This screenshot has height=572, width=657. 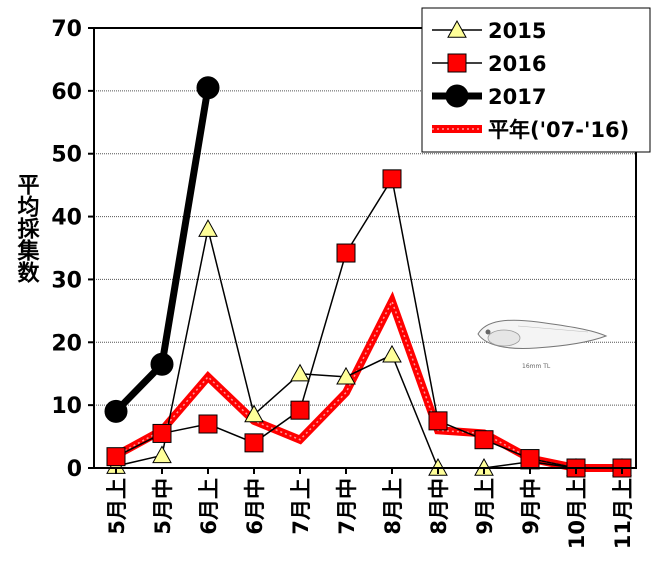 I want to click on legend-marker-2015, so click(x=457, y=28).